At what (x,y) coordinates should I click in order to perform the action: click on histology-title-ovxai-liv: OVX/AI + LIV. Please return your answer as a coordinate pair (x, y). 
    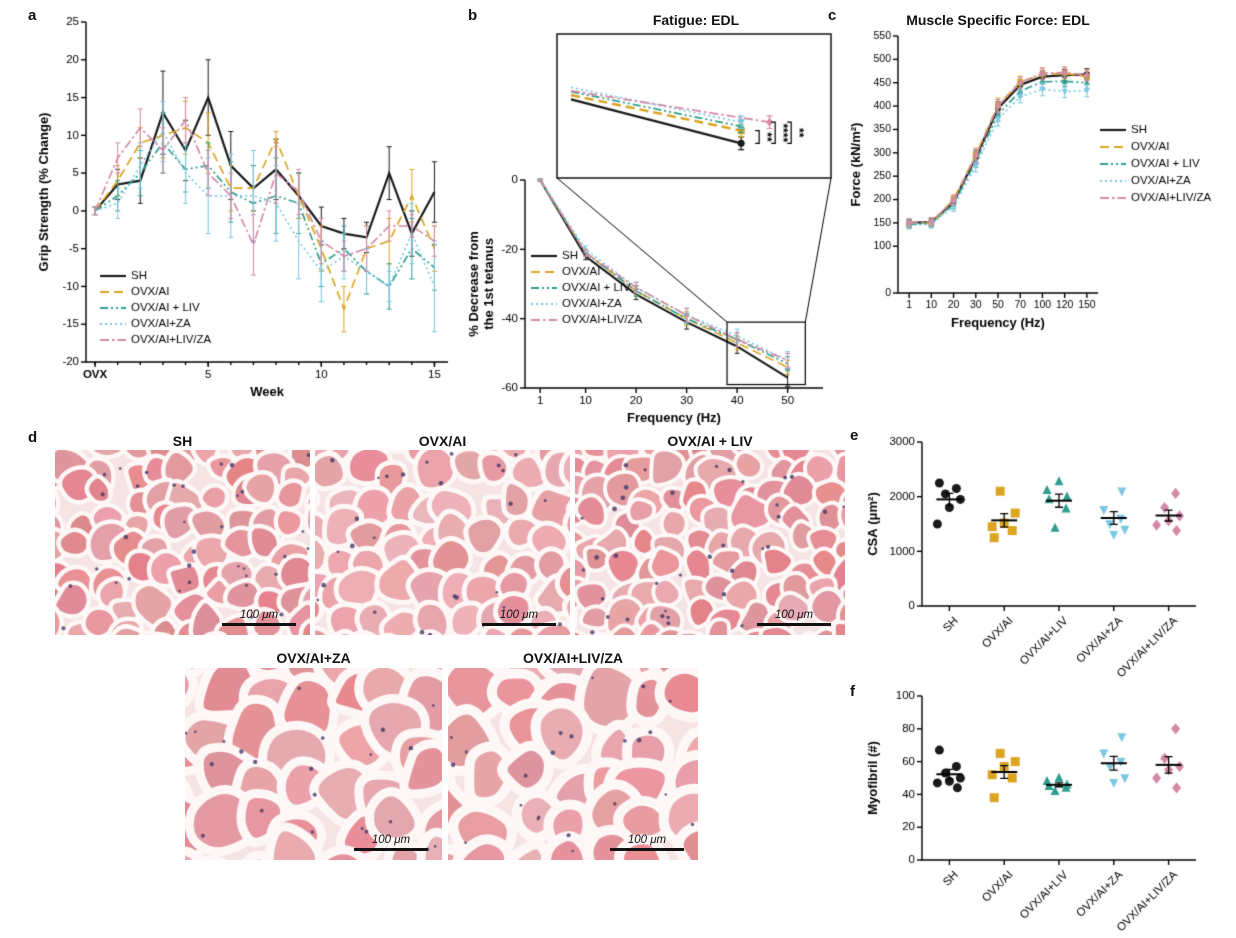
    Looking at the image, I should click on (710, 441).